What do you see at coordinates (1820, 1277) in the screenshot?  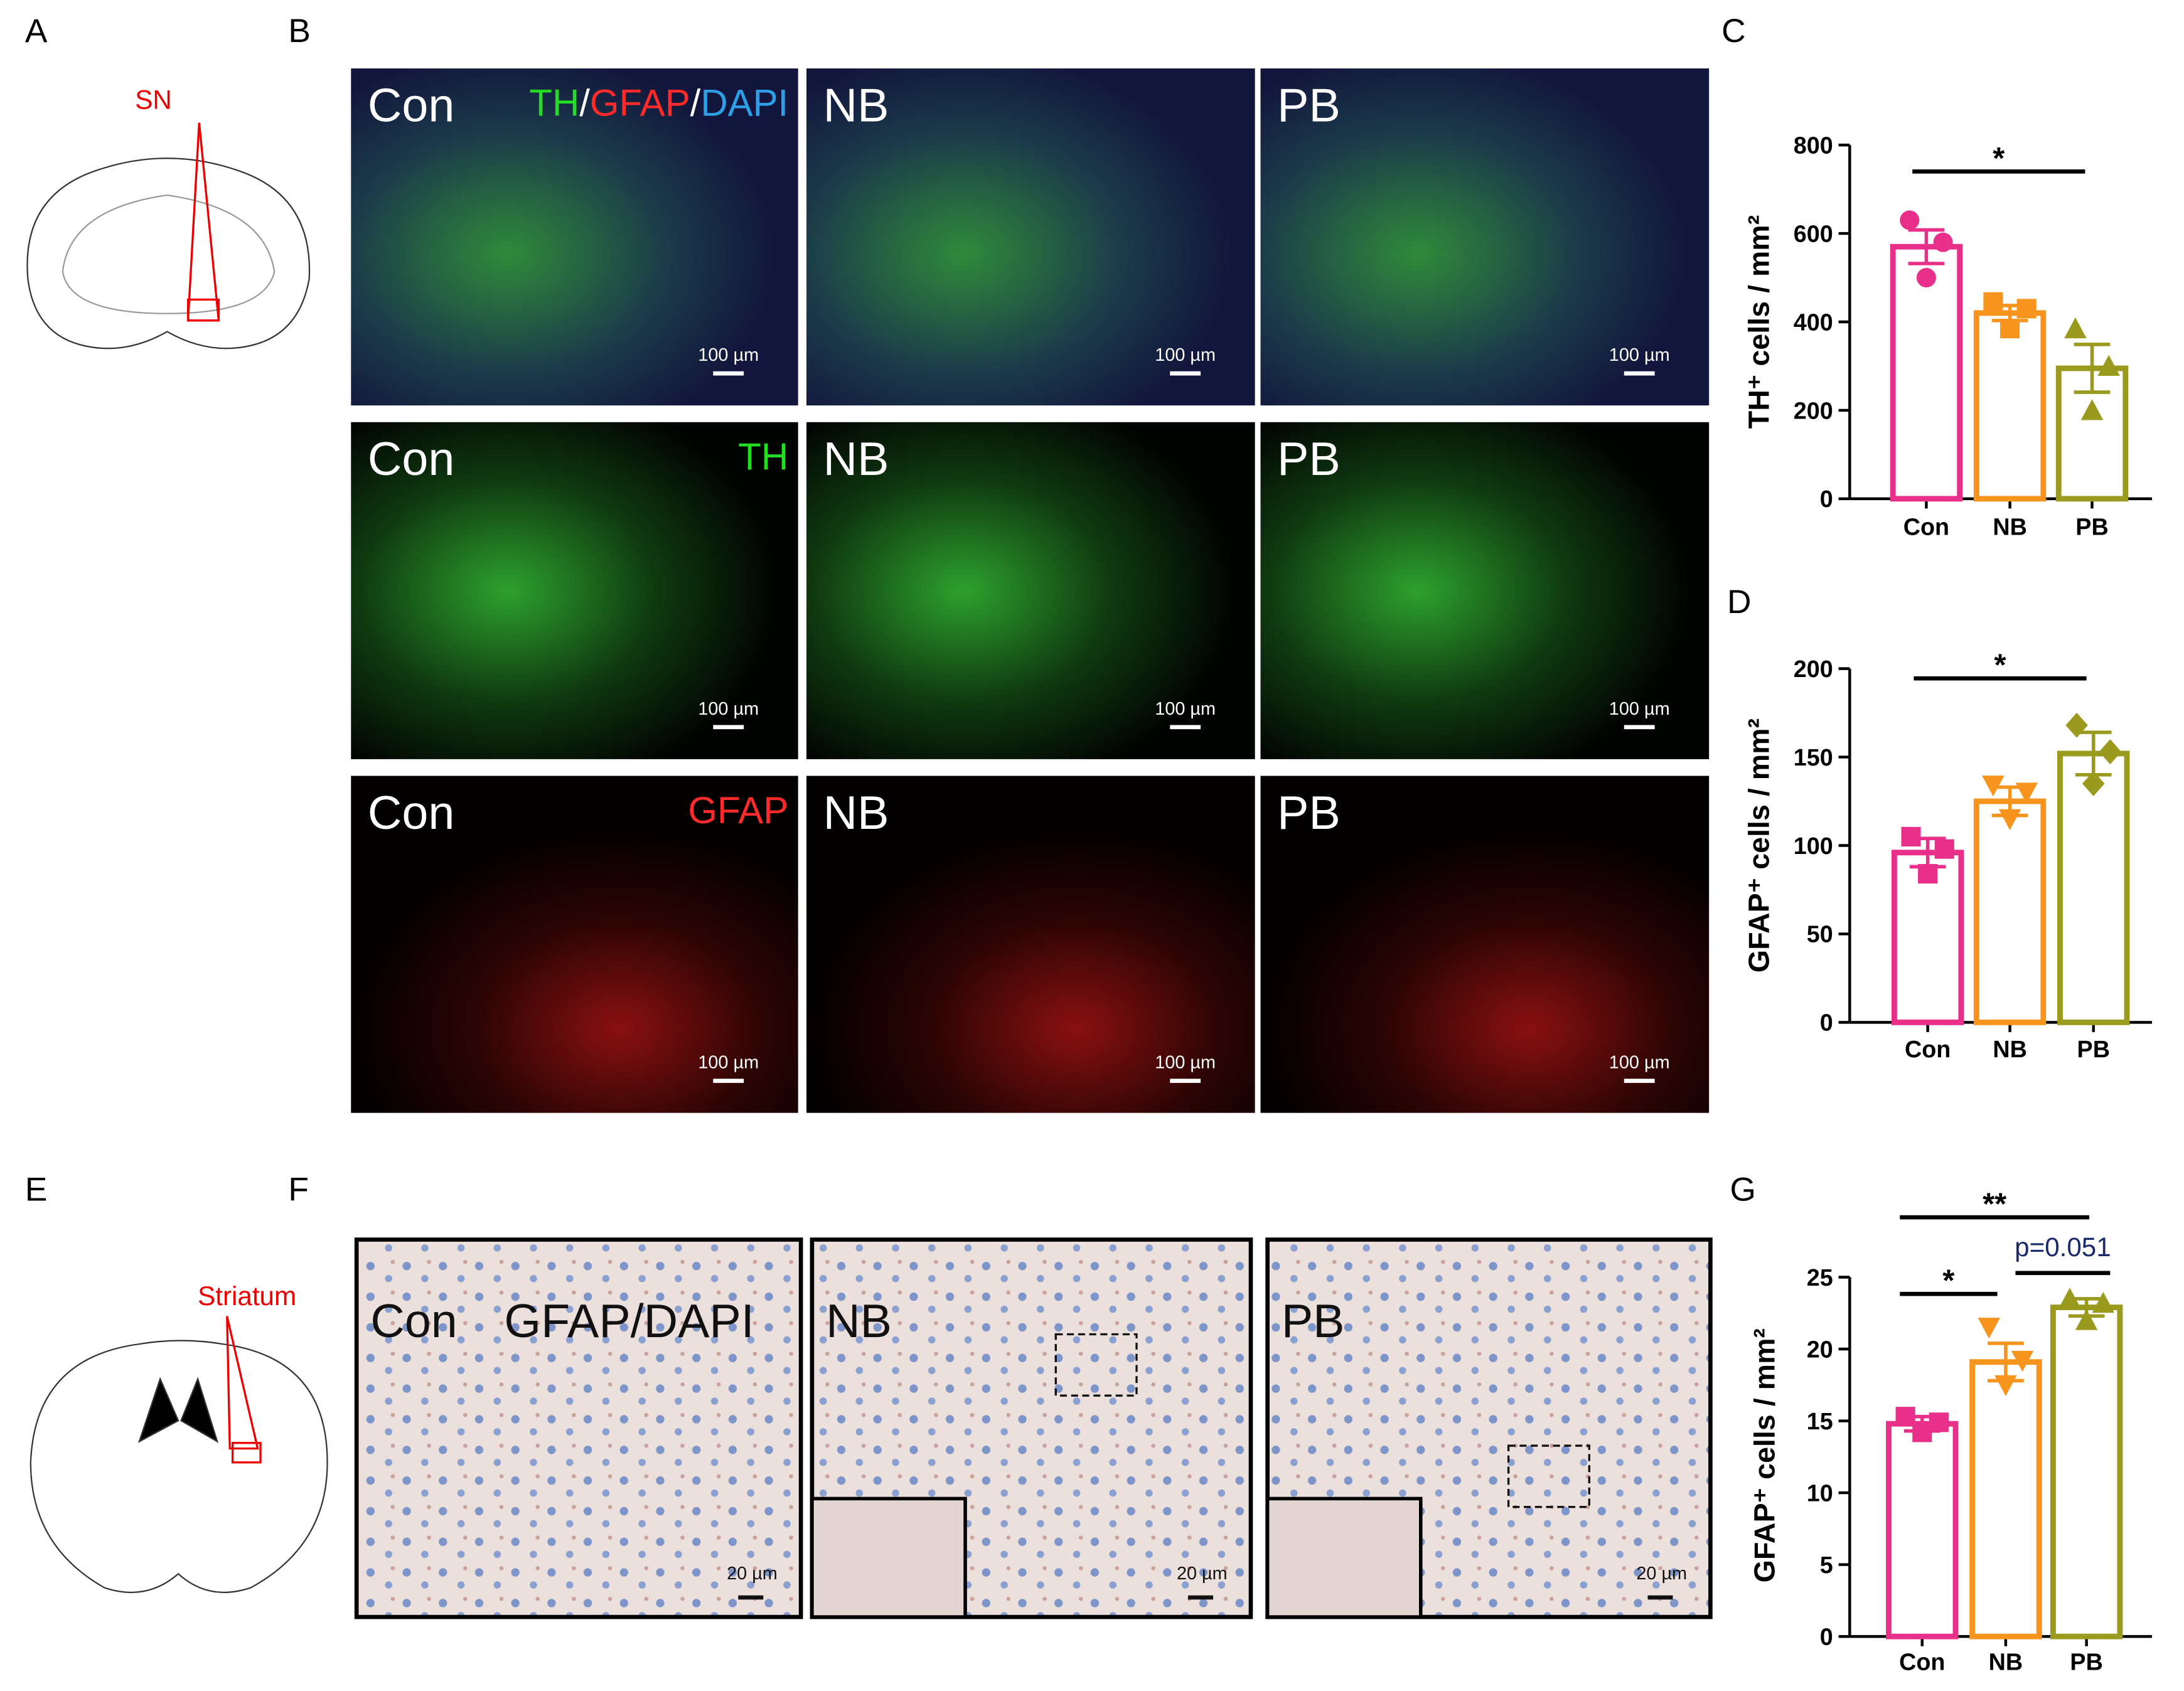 I see `y-tick-label: 25` at bounding box center [1820, 1277].